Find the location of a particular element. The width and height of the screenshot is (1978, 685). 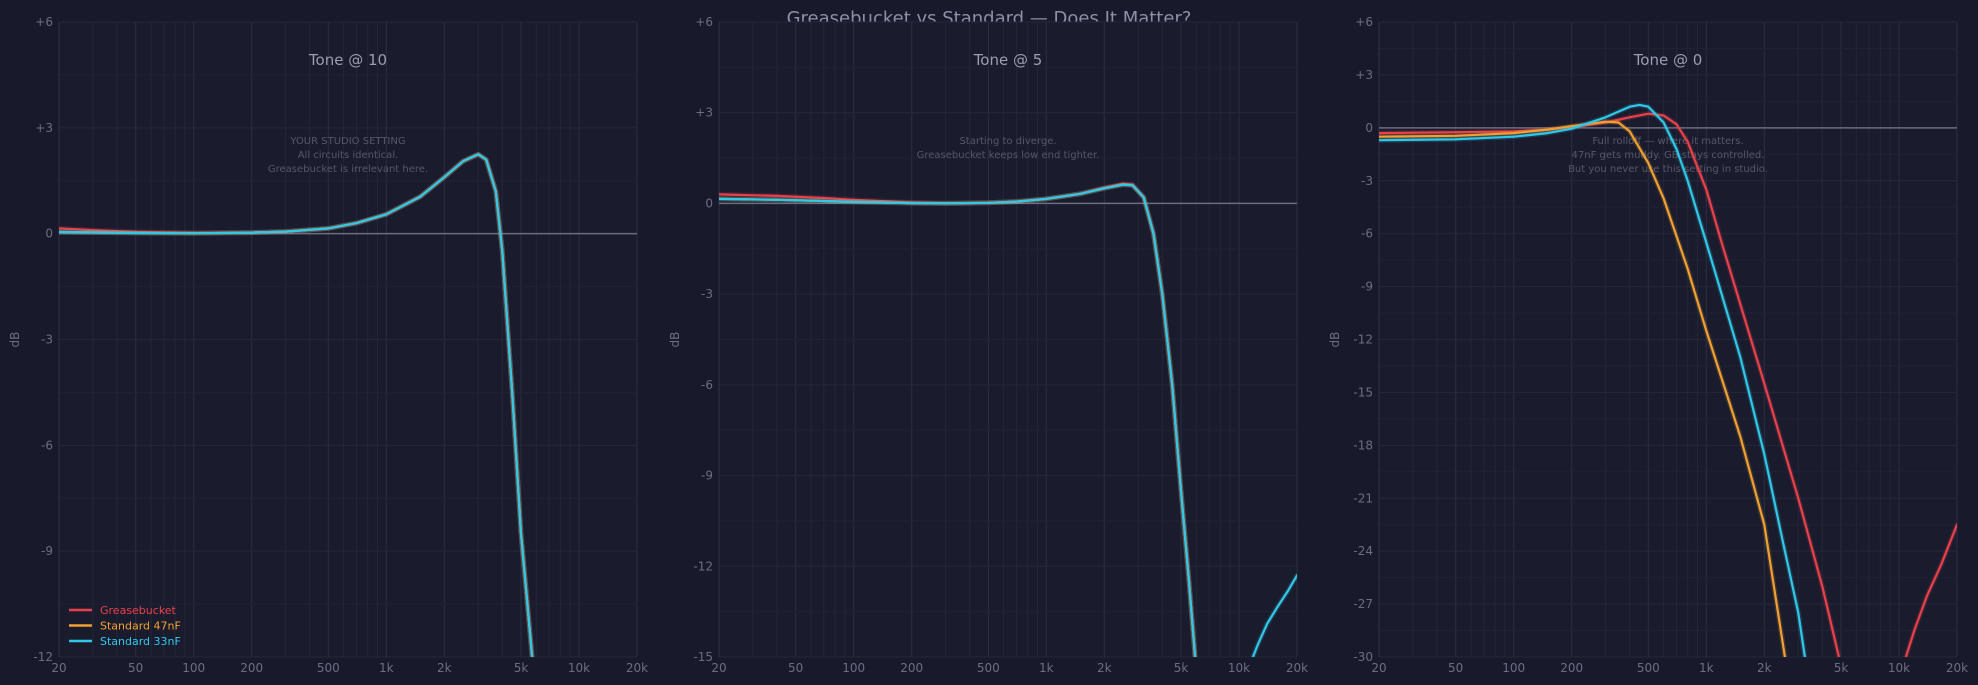

legend-label: Greasebucket is located at coordinates (138, 610).